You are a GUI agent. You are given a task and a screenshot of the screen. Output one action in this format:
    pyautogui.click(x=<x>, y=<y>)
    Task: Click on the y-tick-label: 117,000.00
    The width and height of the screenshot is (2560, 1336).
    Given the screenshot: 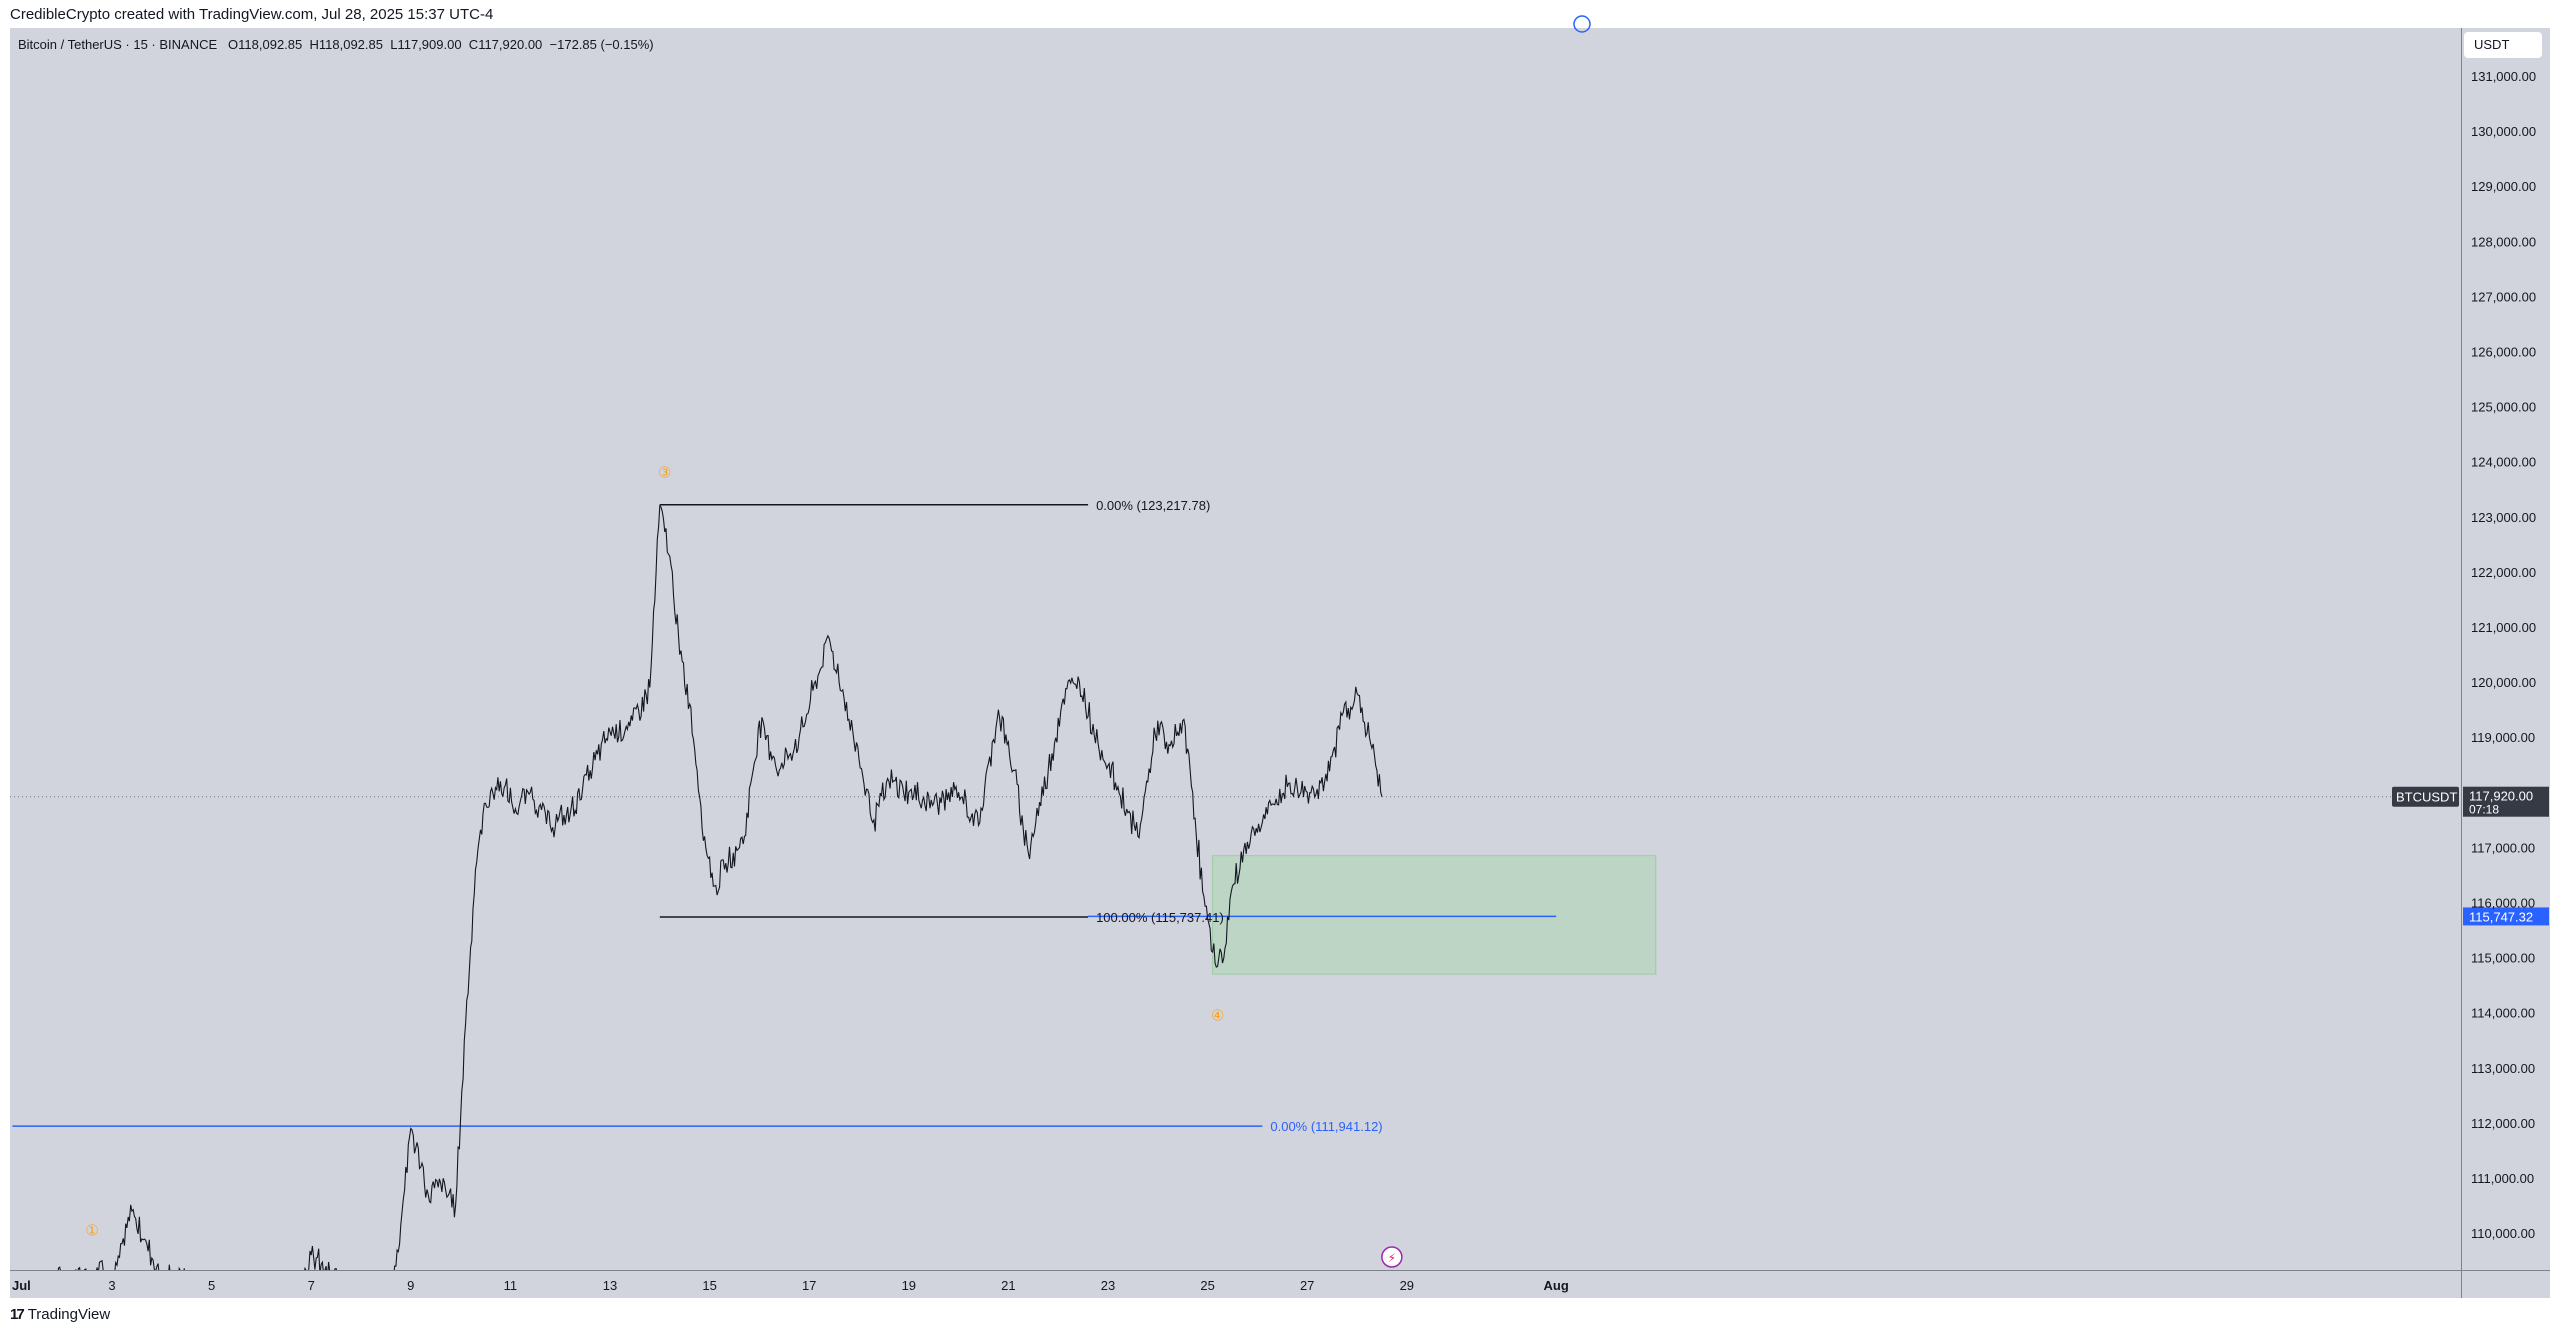 What is the action you would take?
    pyautogui.click(x=2503, y=847)
    